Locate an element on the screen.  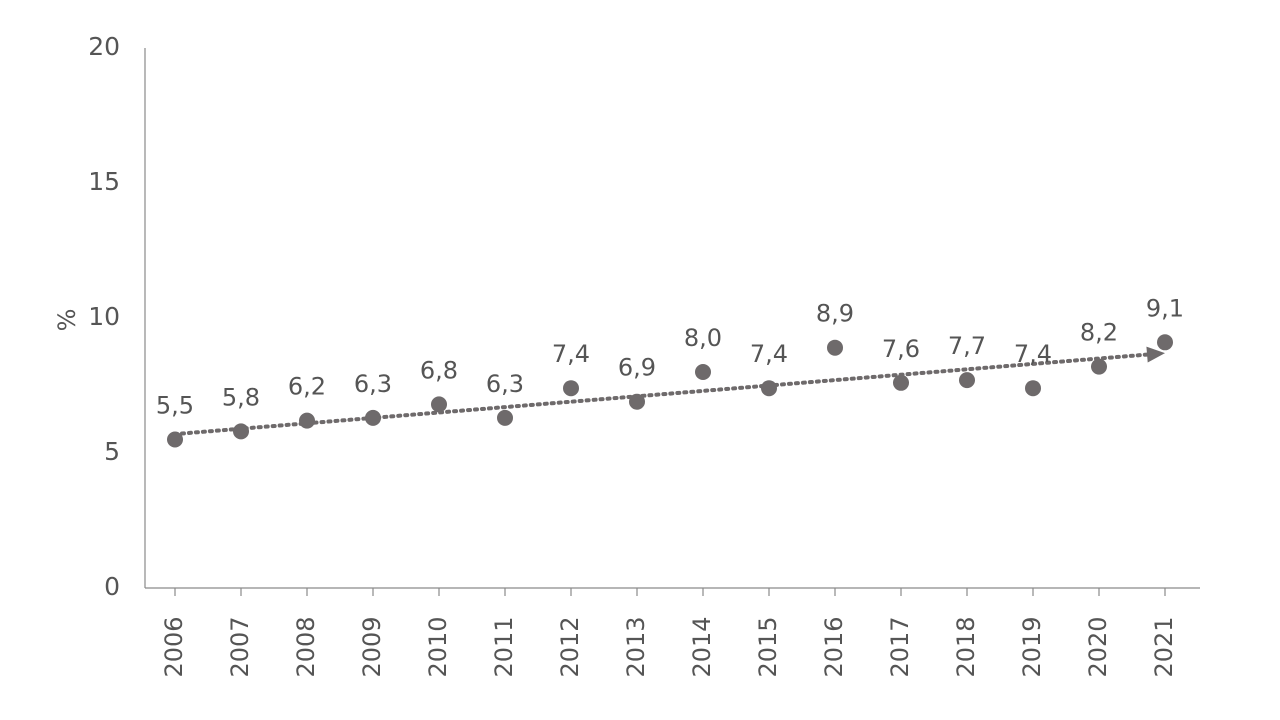
data-label: 8,9 is located at coordinates (835, 314).